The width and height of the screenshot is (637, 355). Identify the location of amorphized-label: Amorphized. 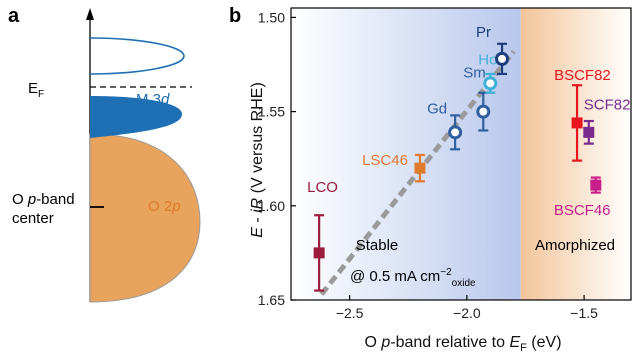
(575, 245).